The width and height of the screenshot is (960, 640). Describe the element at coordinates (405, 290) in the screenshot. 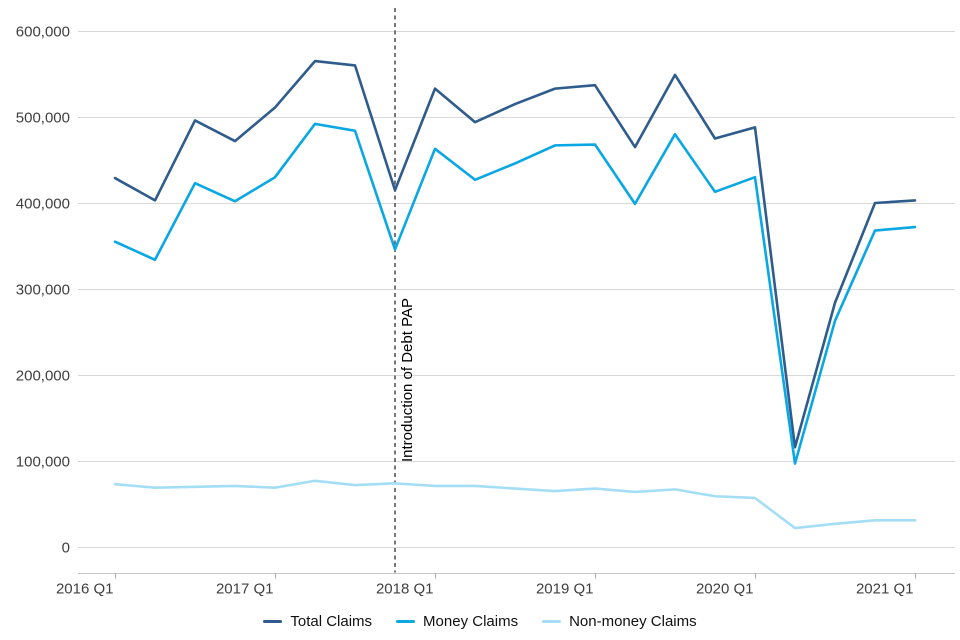

I see `debt-pap-annotation: Introduction of Debt PAP` at that location.